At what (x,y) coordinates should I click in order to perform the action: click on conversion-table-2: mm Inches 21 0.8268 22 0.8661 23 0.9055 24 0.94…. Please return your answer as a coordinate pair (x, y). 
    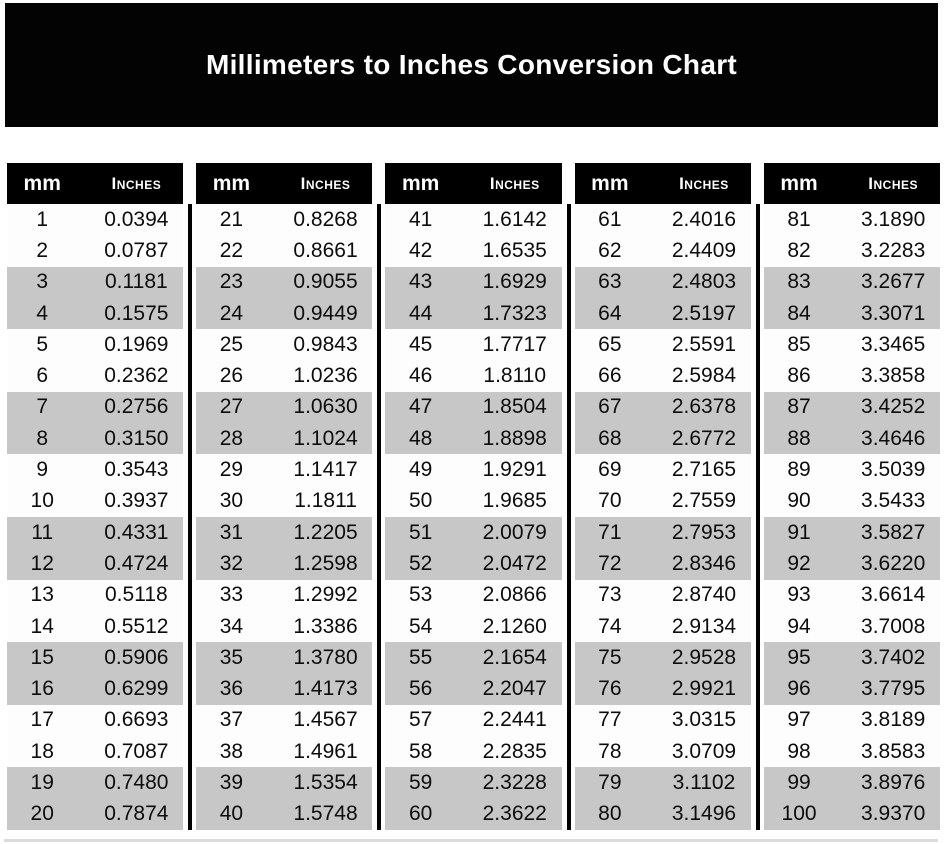
    Looking at the image, I should click on (284, 496).